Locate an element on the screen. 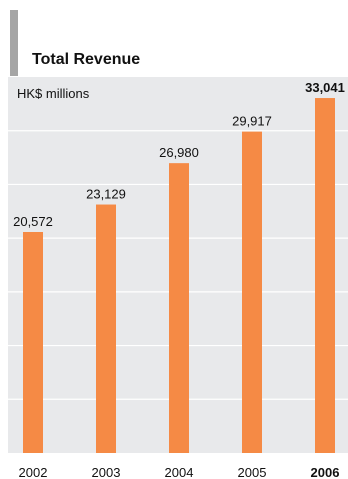 Image resolution: width=348 pixels, height=479 pixels. value-label-2006: 33,041 is located at coordinates (325, 87).